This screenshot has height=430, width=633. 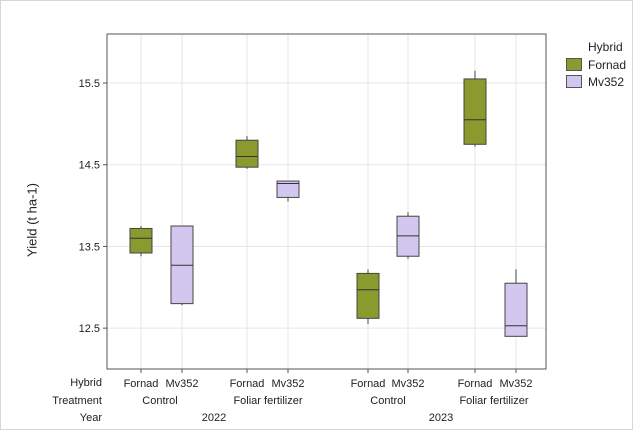 What do you see at coordinates (69, 383) in the screenshot?
I see `row-label-hybrid: Hybrid` at bounding box center [69, 383].